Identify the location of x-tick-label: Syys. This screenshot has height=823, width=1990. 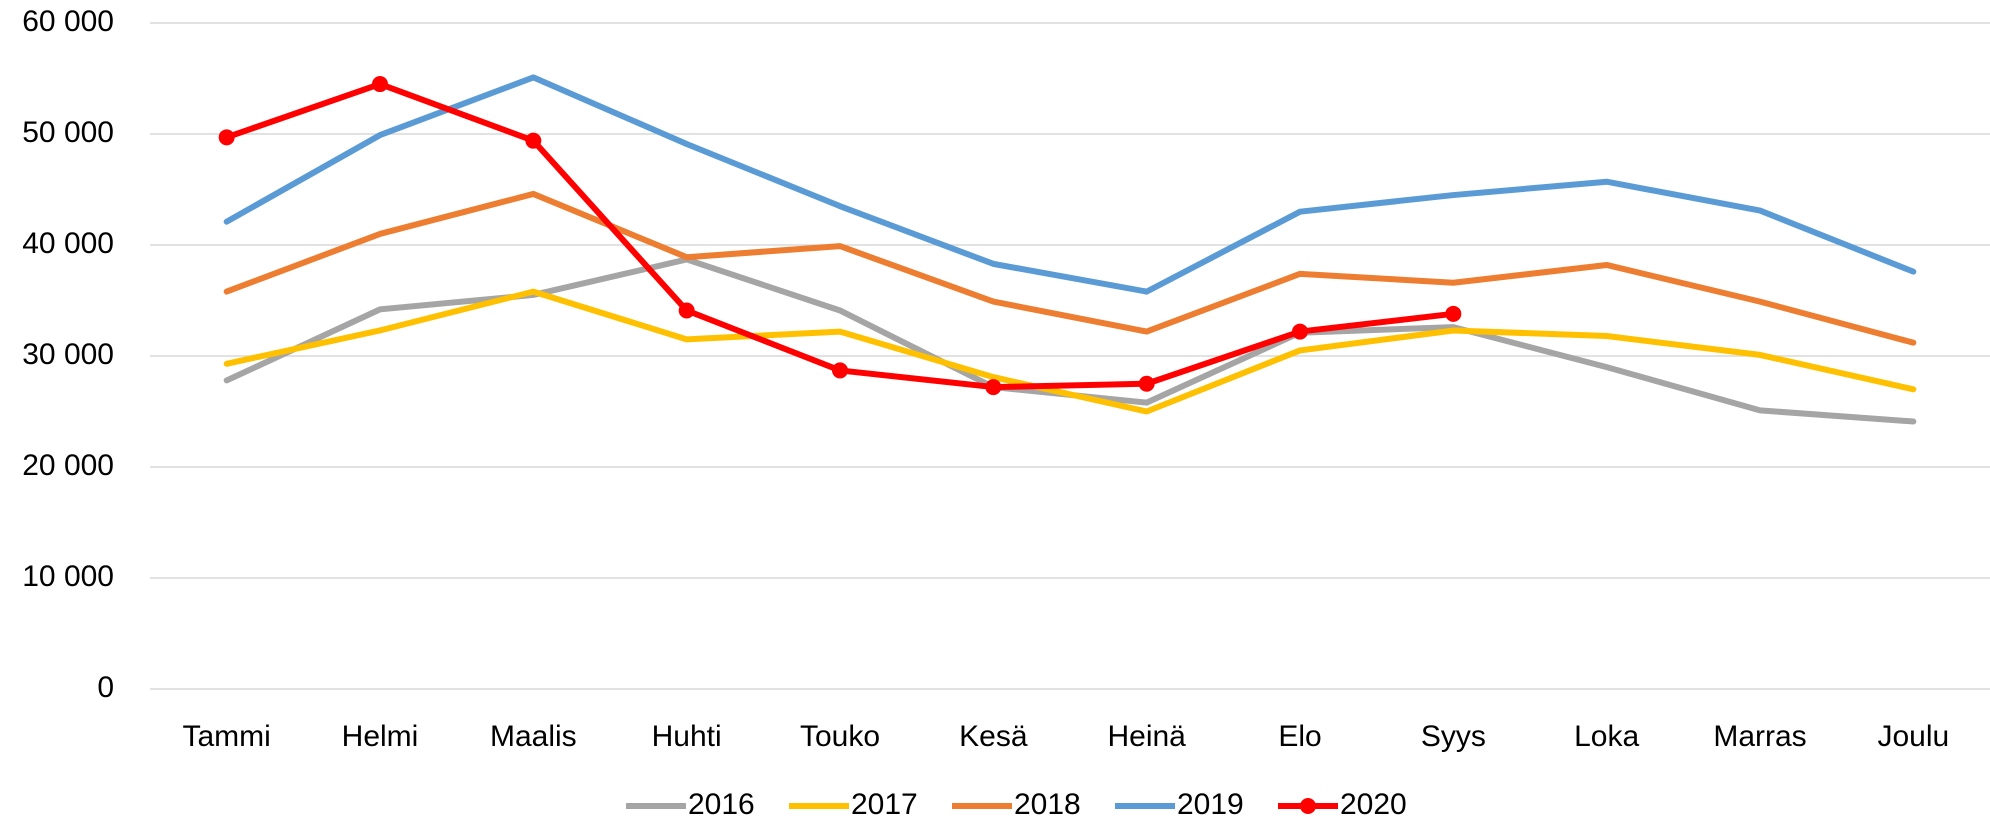
(1453, 736).